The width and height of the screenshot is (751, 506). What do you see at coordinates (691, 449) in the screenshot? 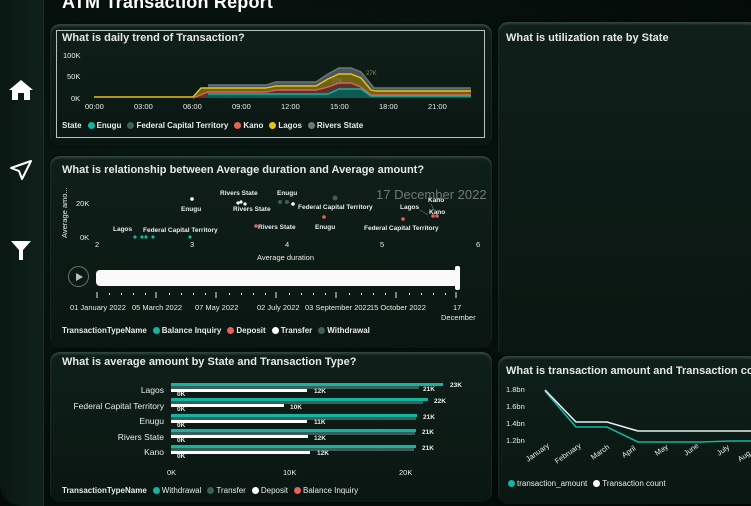
I see `svg-text: June` at bounding box center [691, 449].